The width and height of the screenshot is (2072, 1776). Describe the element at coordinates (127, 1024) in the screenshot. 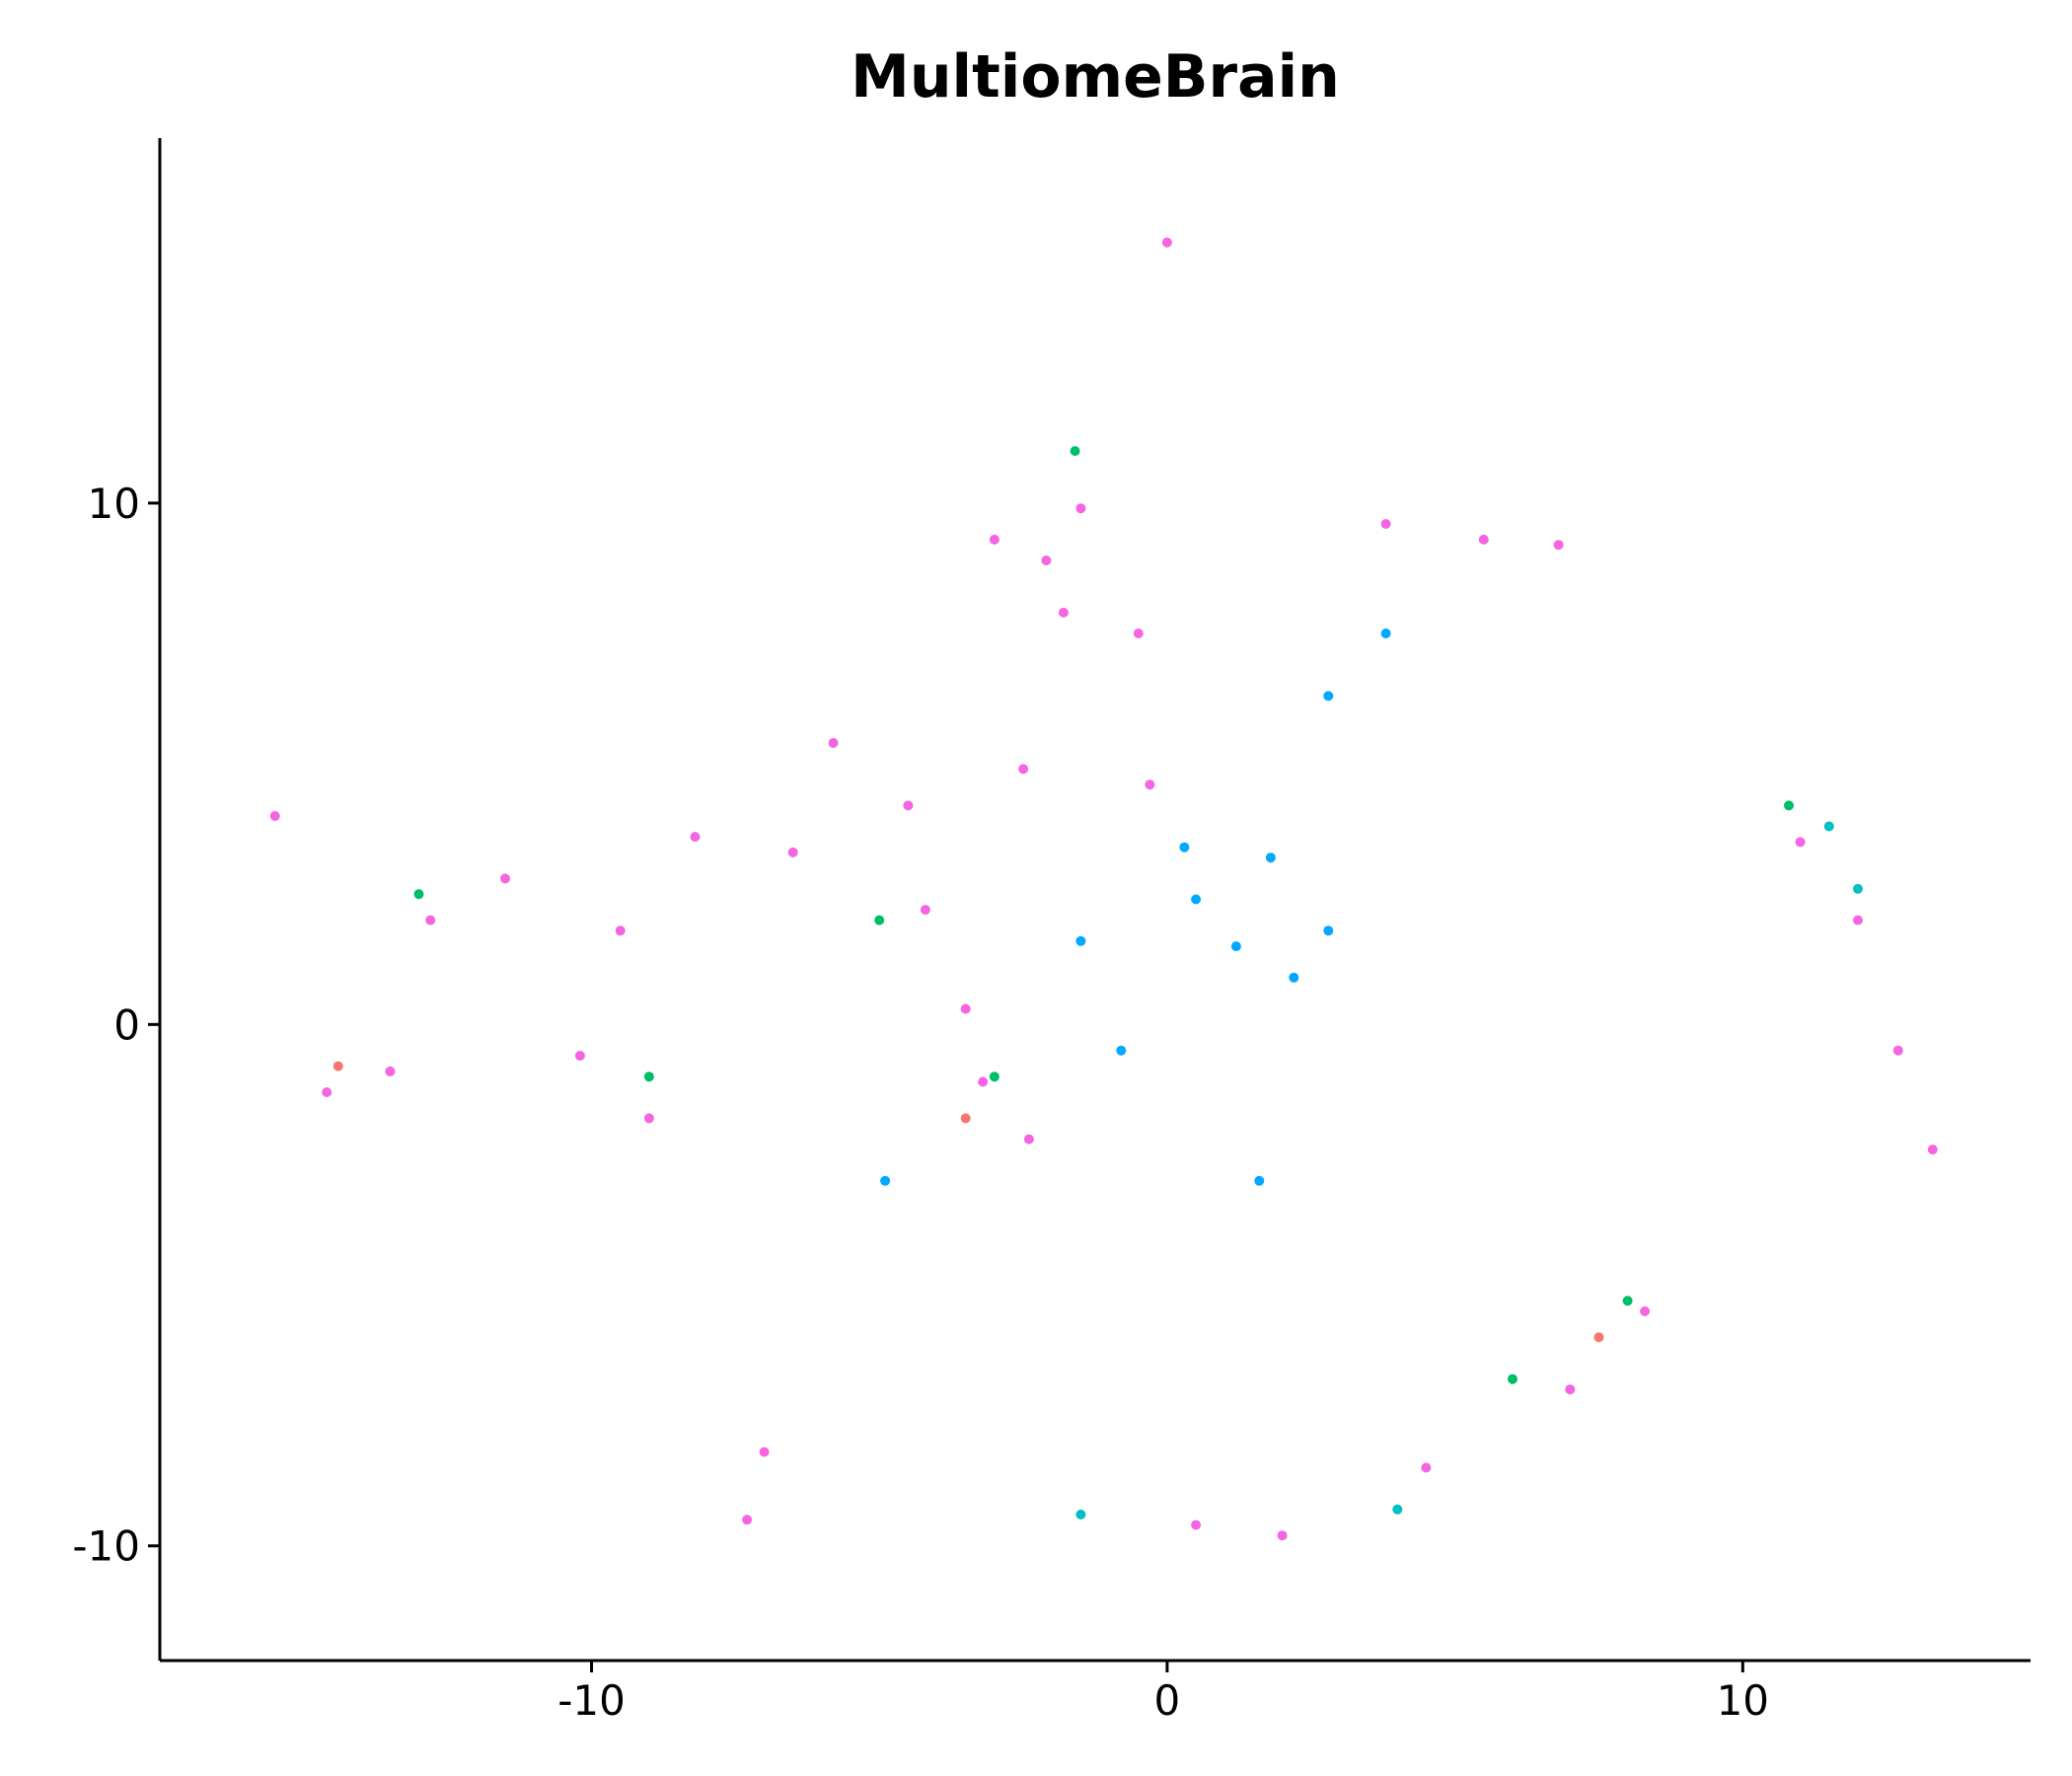

I see `y-tick-label: 0` at that location.